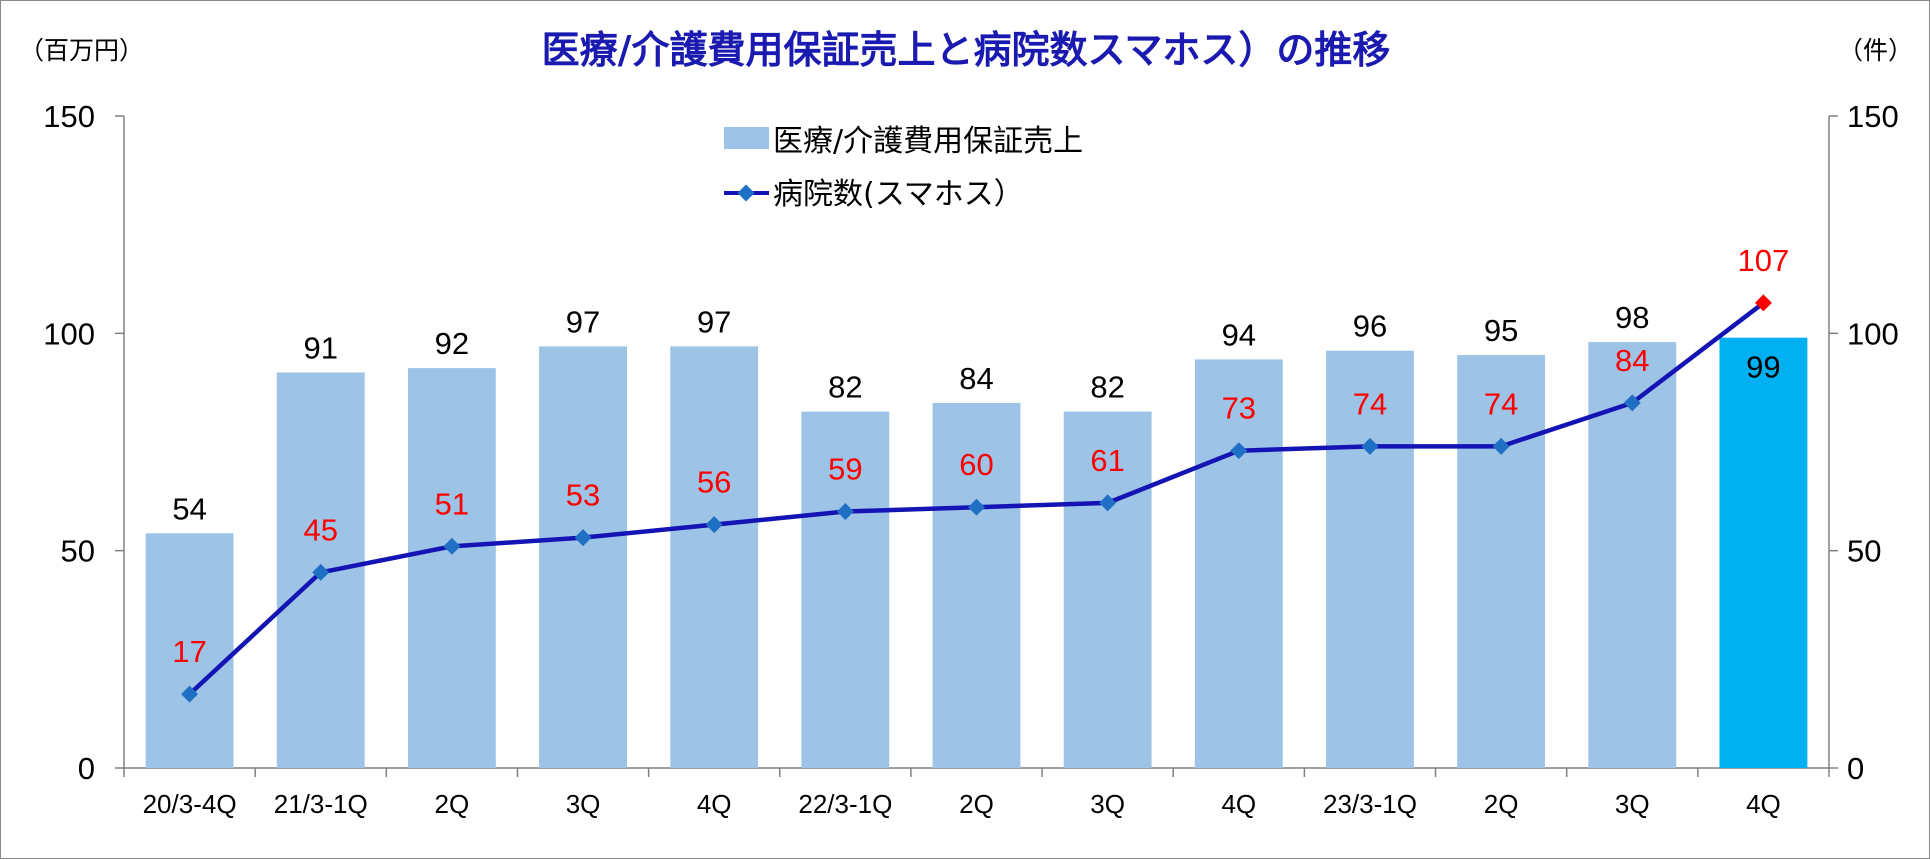  What do you see at coordinates (1875, 50) in the screenshot?
I see `right-axis-unit: （件）` at bounding box center [1875, 50].